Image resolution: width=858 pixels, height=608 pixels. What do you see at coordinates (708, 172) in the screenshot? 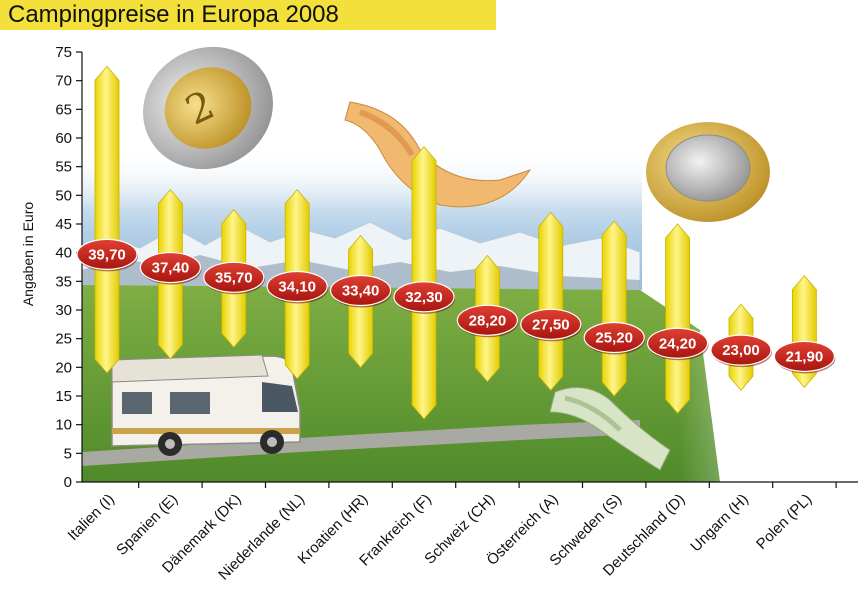
I see `one-euro-coin` at bounding box center [708, 172].